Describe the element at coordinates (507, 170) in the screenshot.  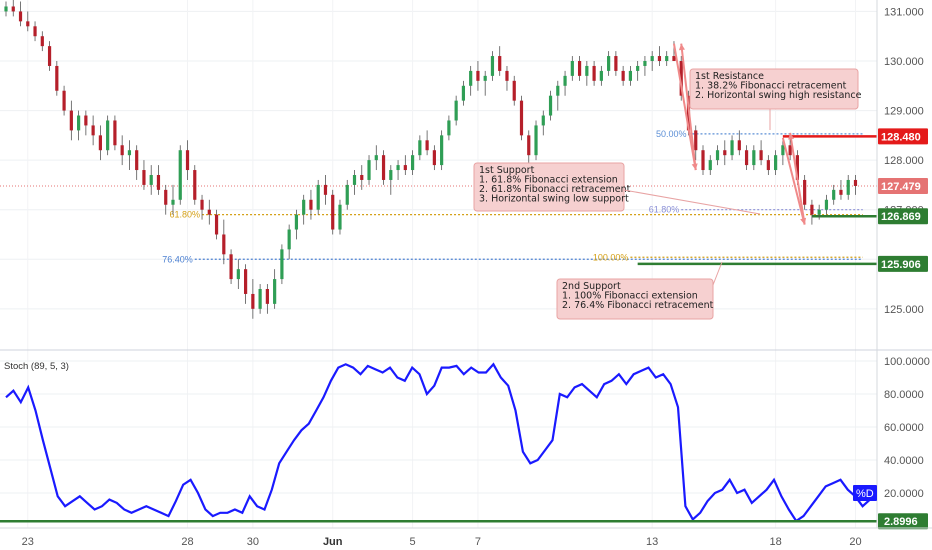
I see `annotation-line: 1st Support` at that location.